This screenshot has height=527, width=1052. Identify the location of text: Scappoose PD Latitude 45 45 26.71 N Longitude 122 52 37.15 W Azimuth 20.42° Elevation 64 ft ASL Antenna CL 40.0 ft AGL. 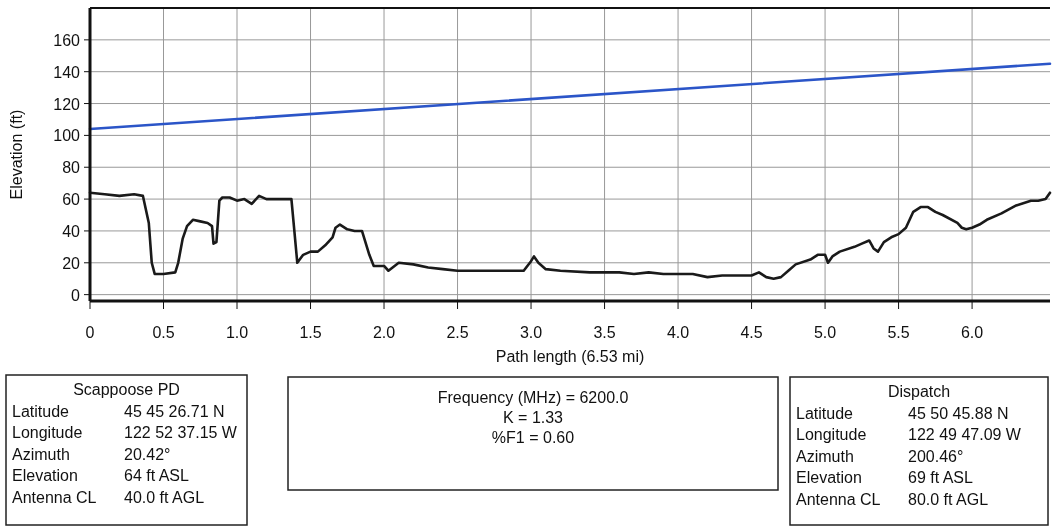
(124, 443).